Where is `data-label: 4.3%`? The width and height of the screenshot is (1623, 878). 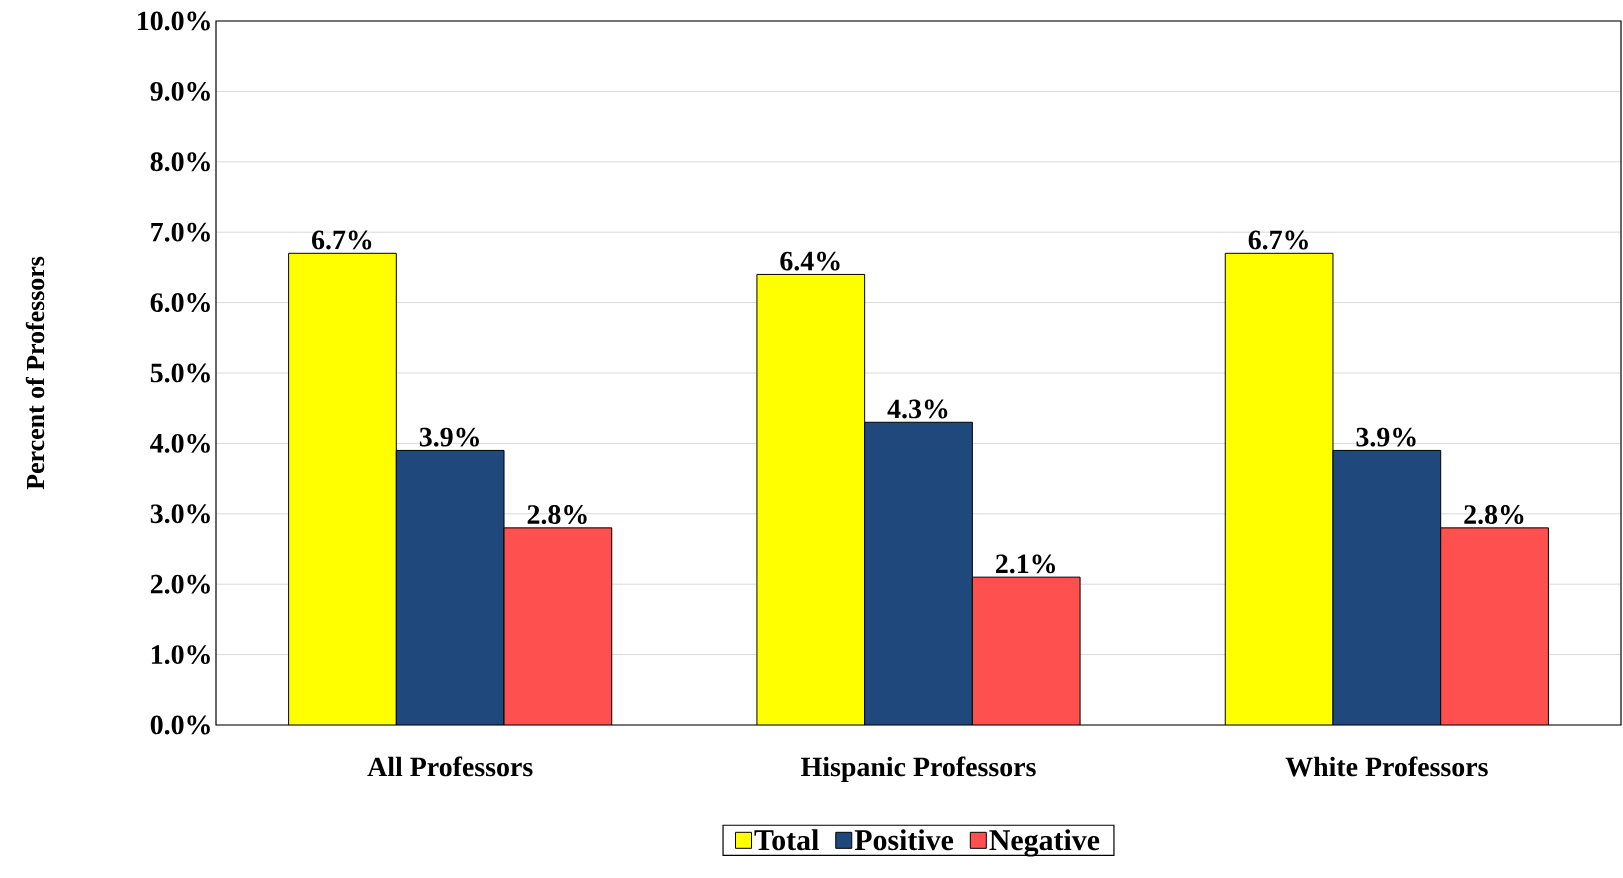
data-label: 4.3% is located at coordinates (917, 409).